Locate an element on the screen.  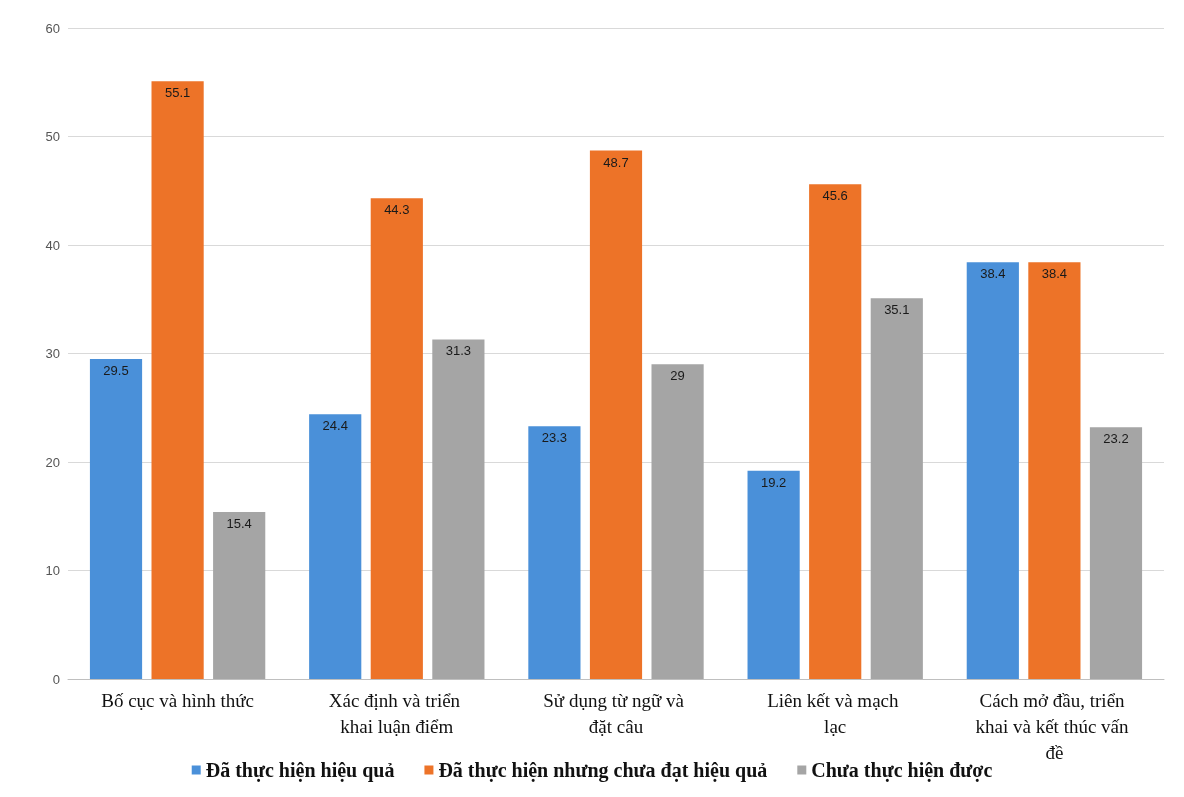
x-tick-label: Liên kết và mạch lạc is located at coordinates (835, 713).